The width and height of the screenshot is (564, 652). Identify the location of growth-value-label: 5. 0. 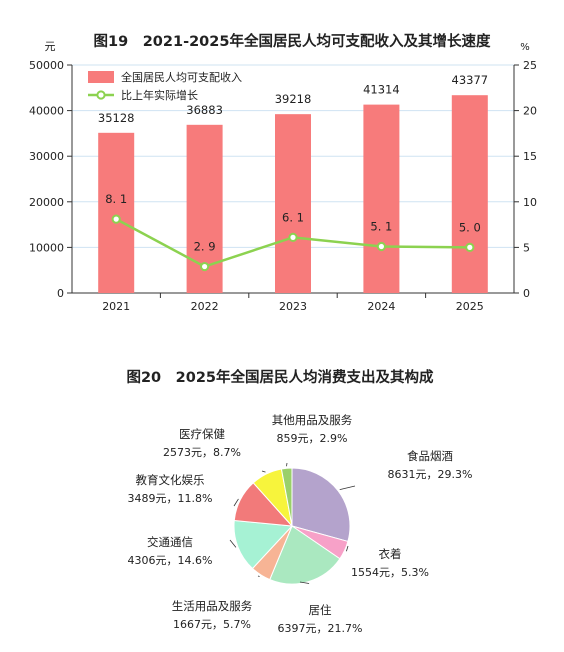
(470, 227).